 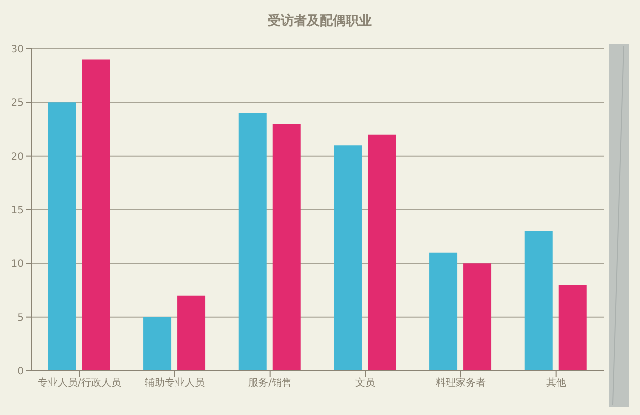 I want to click on x-tick-label: 服务/销售, so click(x=270, y=383).